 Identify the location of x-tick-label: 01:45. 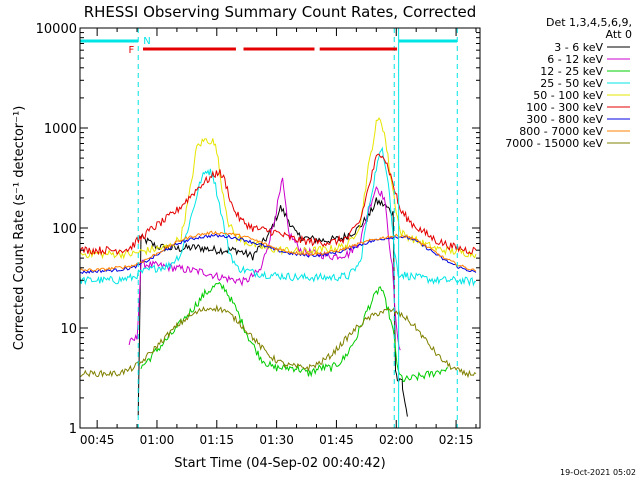
(336, 440).